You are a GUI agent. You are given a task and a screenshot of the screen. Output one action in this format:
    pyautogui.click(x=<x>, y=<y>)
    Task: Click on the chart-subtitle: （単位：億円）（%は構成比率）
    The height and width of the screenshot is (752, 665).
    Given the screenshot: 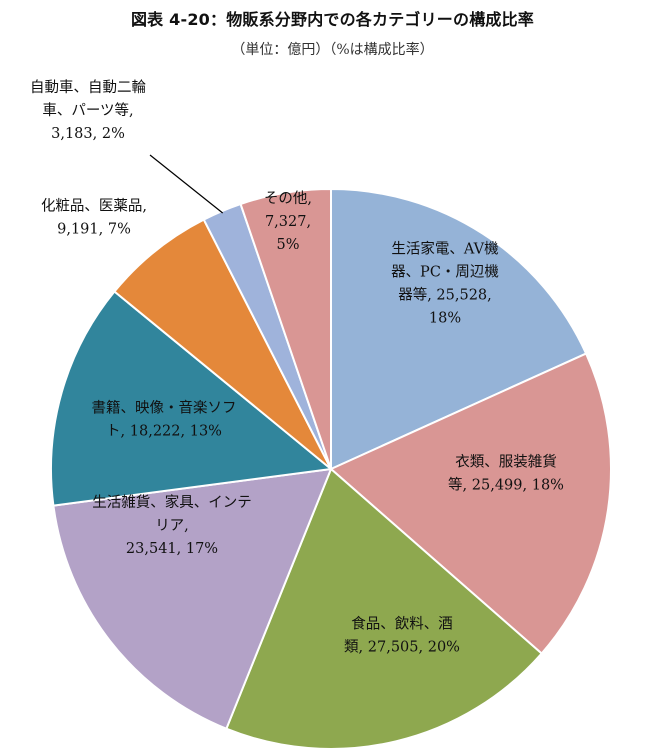 What is the action you would take?
    pyautogui.click(x=332, y=50)
    